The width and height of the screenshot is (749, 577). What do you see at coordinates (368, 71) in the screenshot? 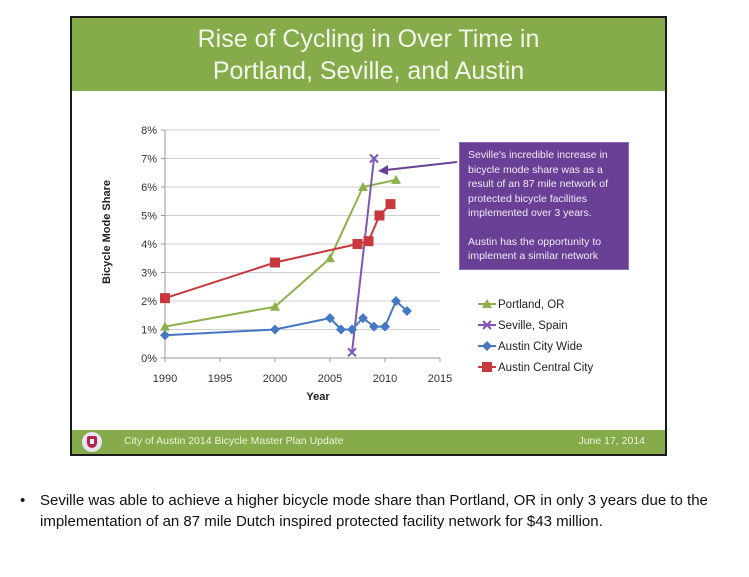
I see `slide-title-line2: Portland, Seville, and Austin` at bounding box center [368, 71].